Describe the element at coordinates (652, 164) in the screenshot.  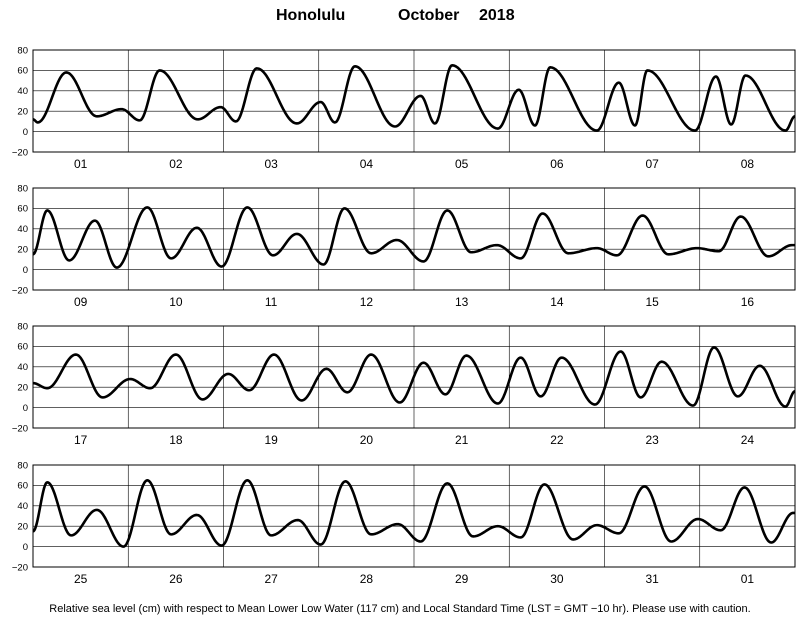
I see `day-label: 07` at that location.